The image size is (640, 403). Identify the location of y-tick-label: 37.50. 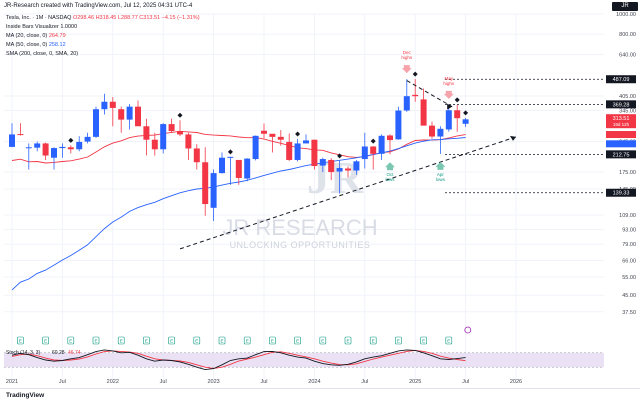
(629, 313).